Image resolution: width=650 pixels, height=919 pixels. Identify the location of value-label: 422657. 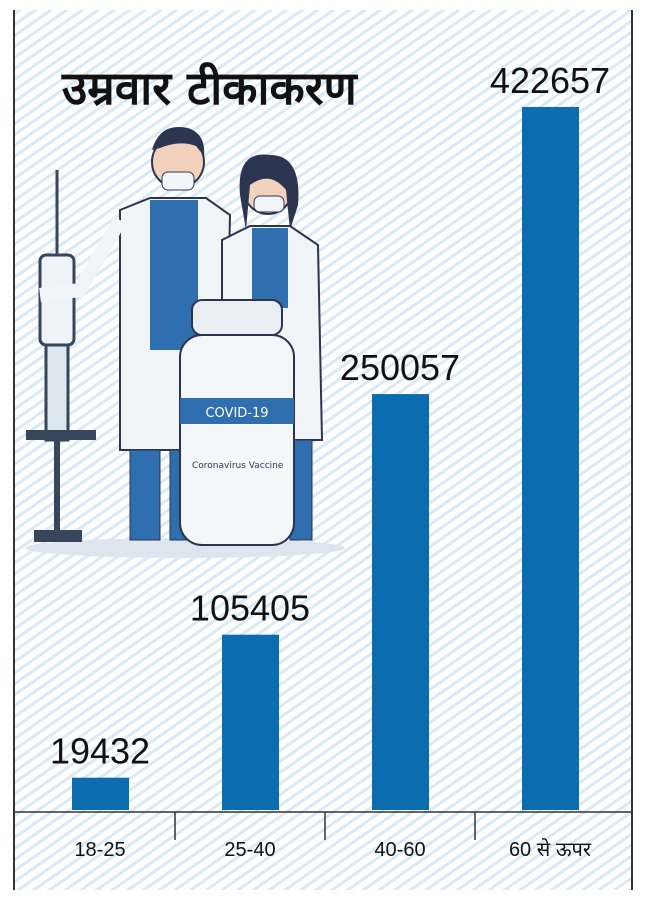
(550, 80).